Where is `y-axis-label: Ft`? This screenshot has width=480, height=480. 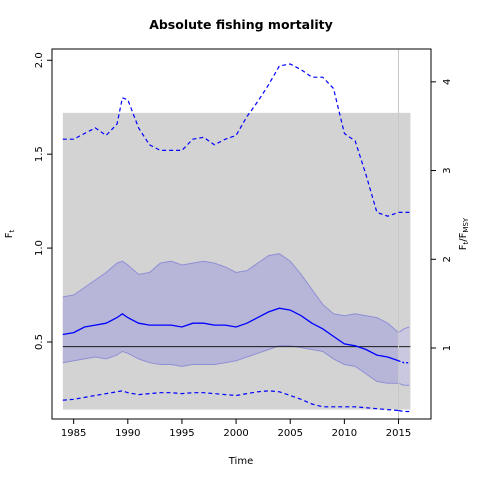 y-axis-label: Ft is located at coordinates (10, 233).